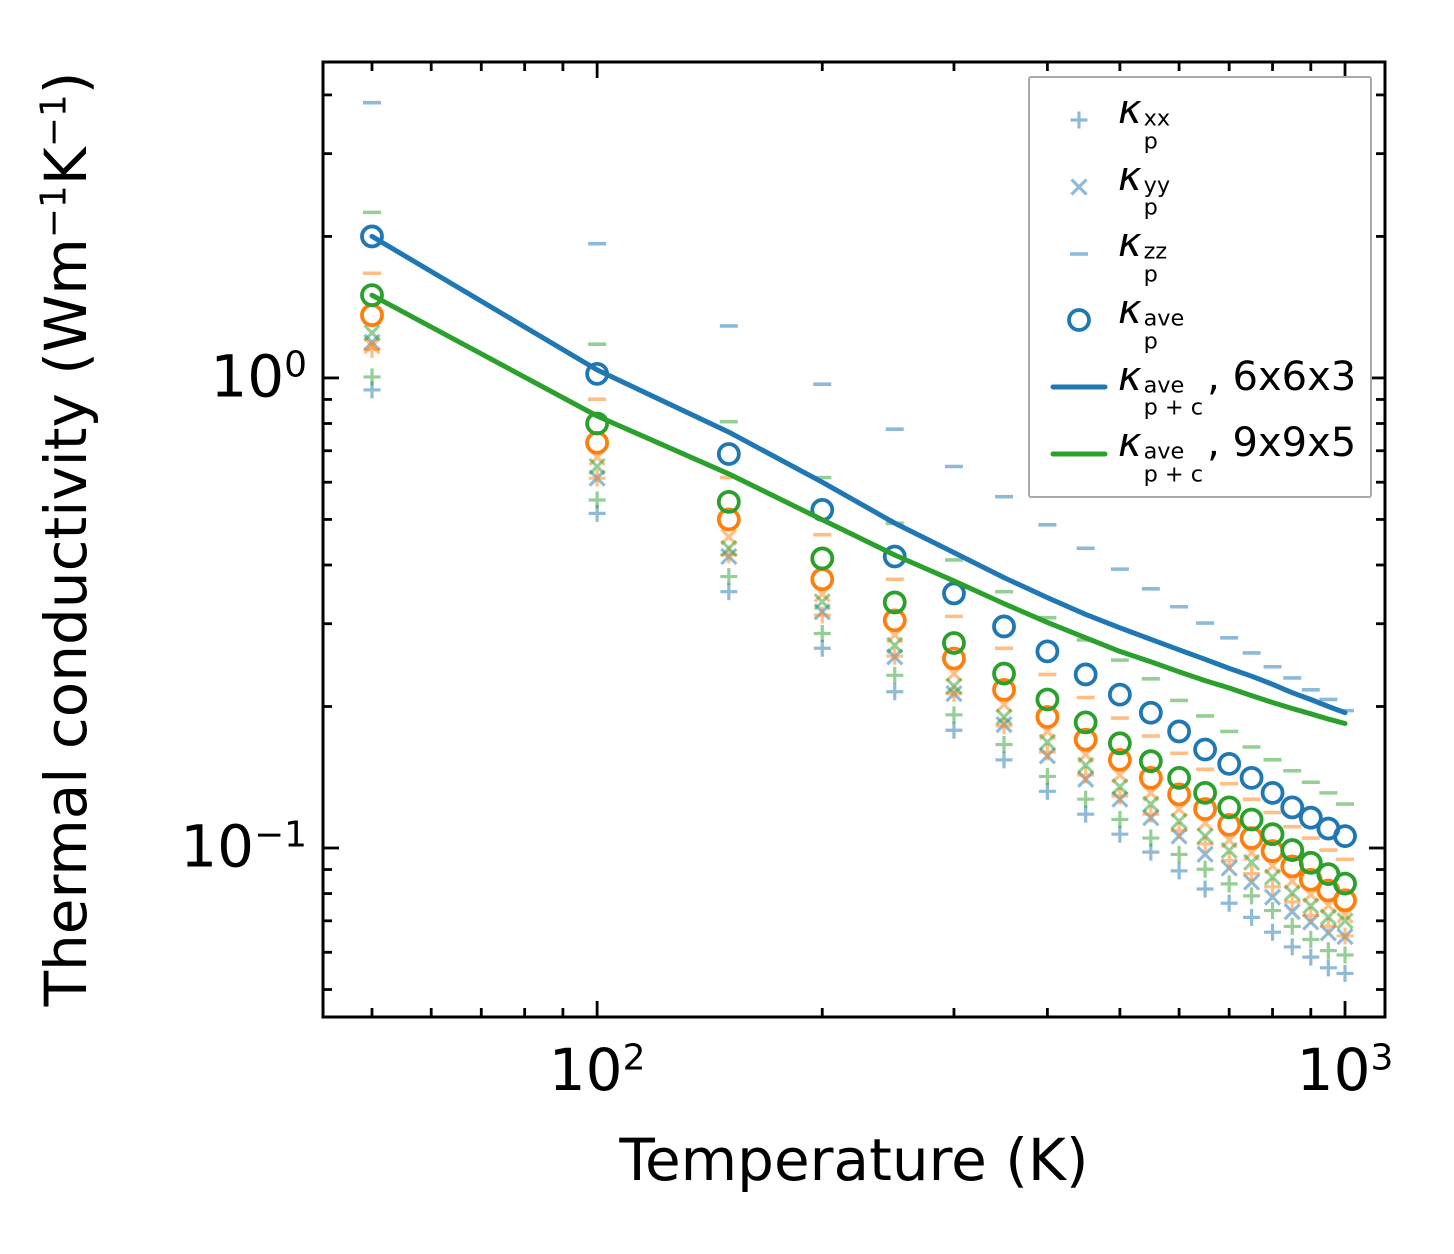  What do you see at coordinates (258, 376) in the screenshot?
I see `y-tick-label-10e0: 10⁰` at bounding box center [258, 376].